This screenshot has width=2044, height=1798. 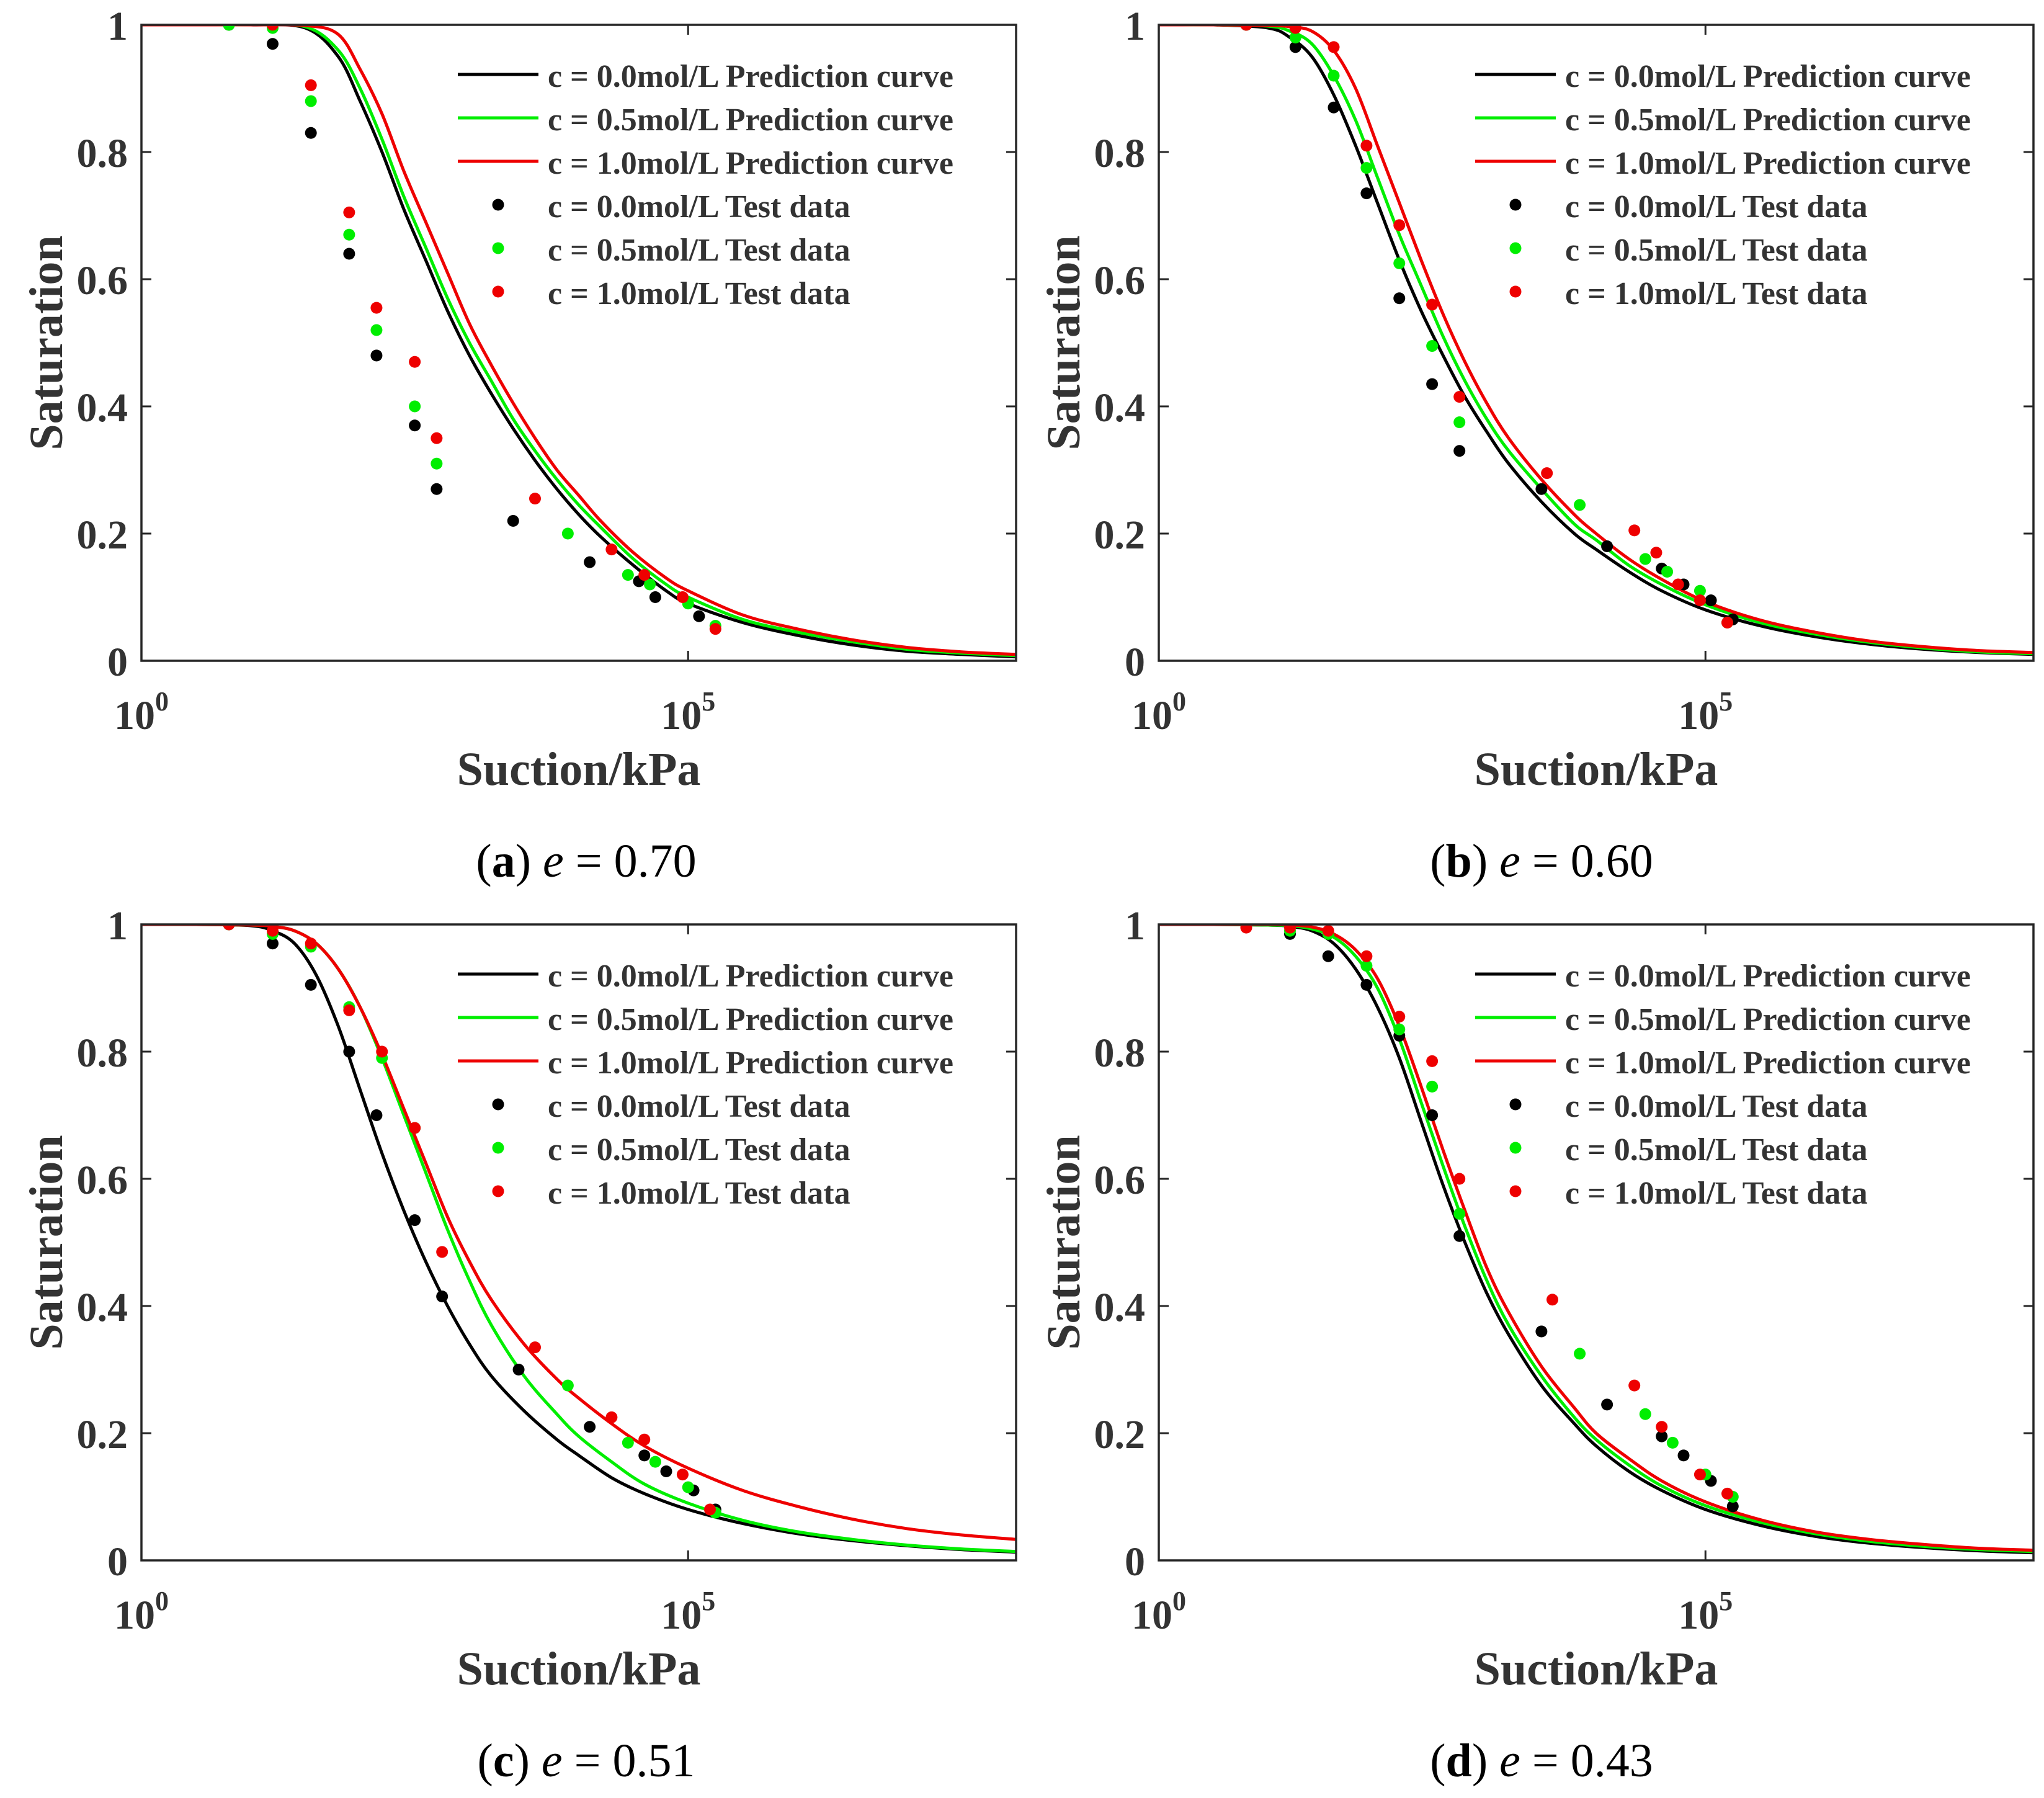 I want to click on y-tick-label: 0.4, so click(x=102, y=408).